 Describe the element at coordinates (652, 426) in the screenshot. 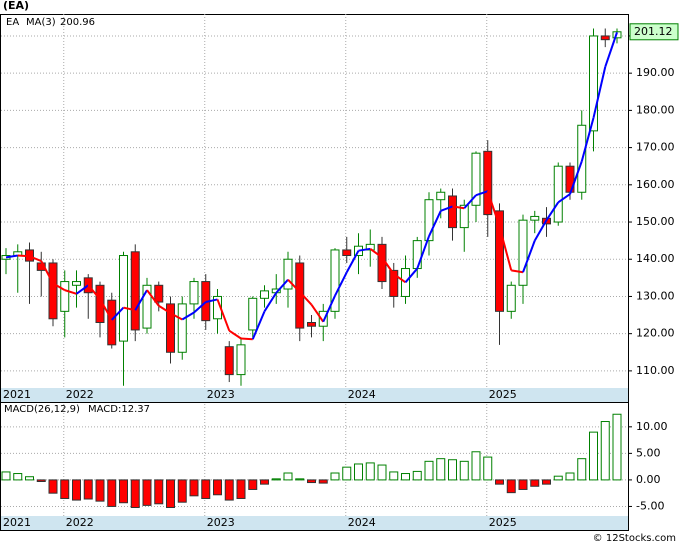

I see `y-tick-label: 10.00` at that location.